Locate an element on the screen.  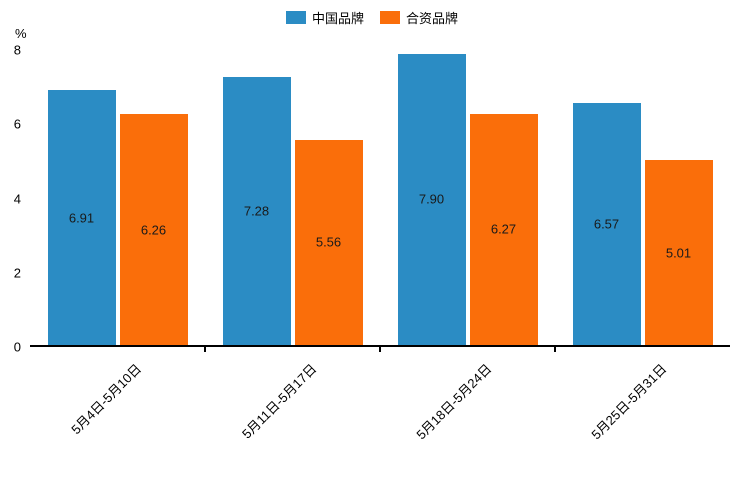
bar-value-label: 7.90 is located at coordinates (431, 199).